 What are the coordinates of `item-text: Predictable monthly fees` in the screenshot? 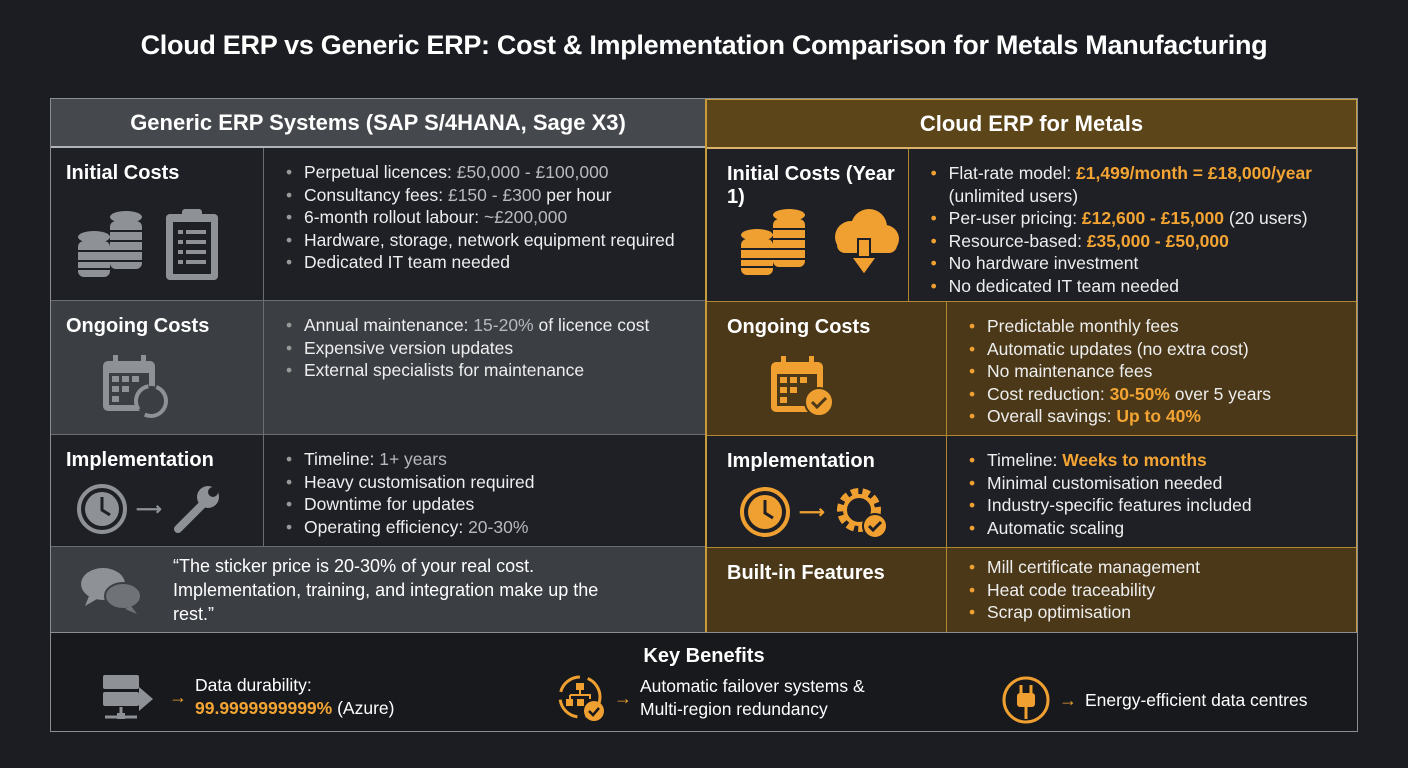 It's located at (1083, 326).